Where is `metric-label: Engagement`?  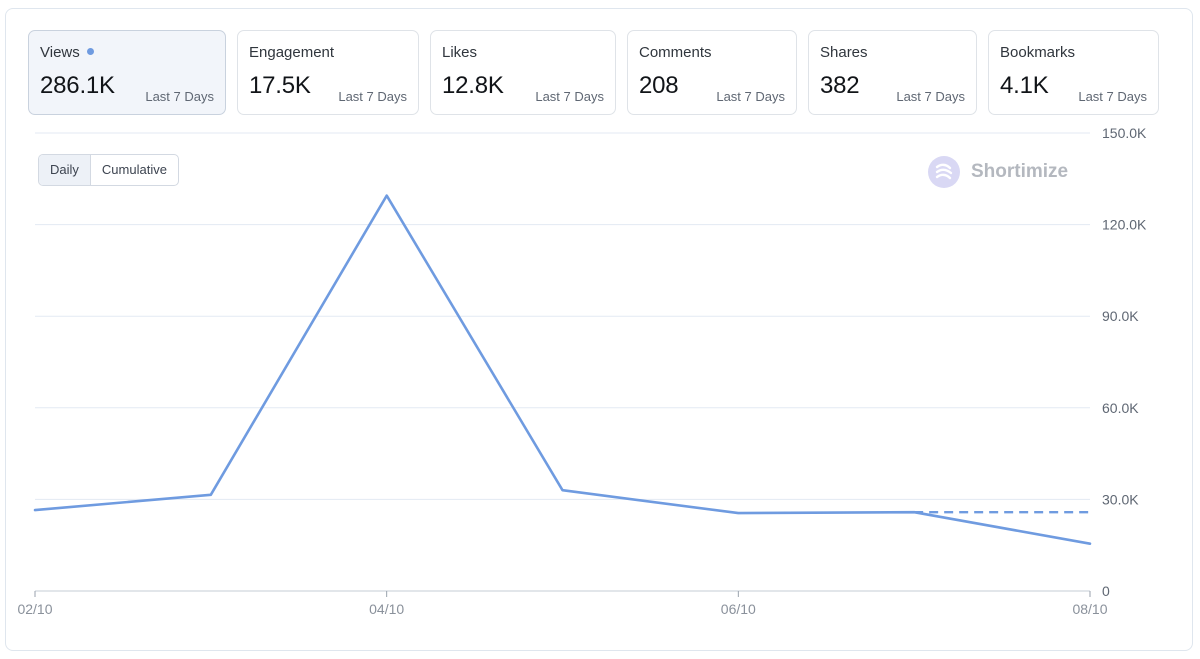 metric-label: Engagement is located at coordinates (292, 52).